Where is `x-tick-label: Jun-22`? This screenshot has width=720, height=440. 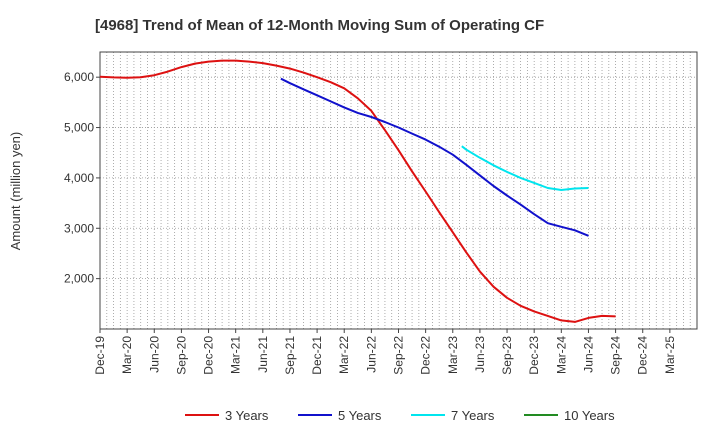
x-tick-label: Jun-22 is located at coordinates (371, 354).